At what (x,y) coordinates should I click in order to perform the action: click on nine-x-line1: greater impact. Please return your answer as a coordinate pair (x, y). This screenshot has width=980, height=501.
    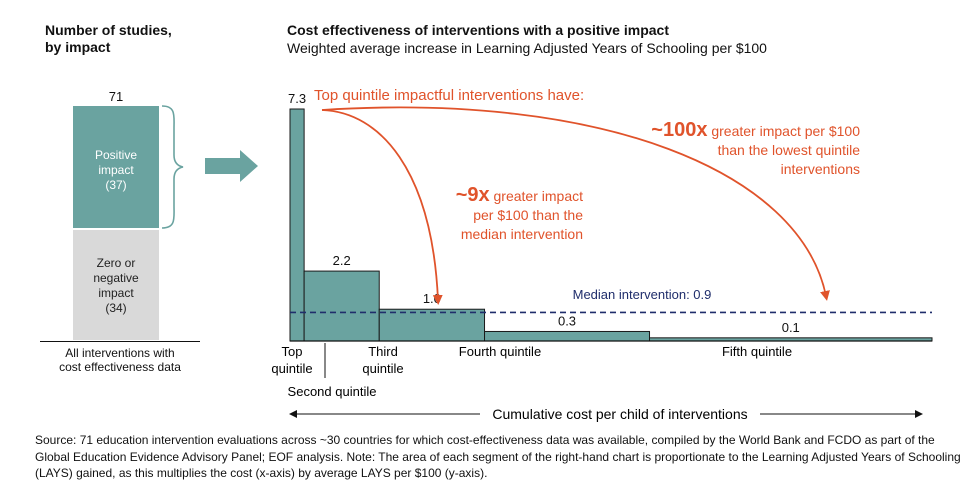
    Looking at the image, I should click on (536, 196).